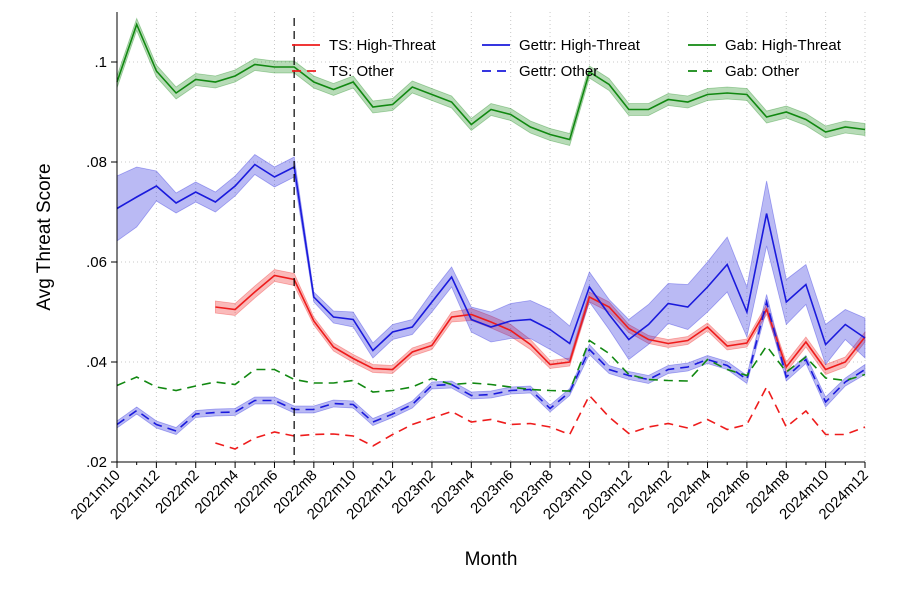 This screenshot has width=900, height=600. I want to click on ts-other-line, so click(540, 417).